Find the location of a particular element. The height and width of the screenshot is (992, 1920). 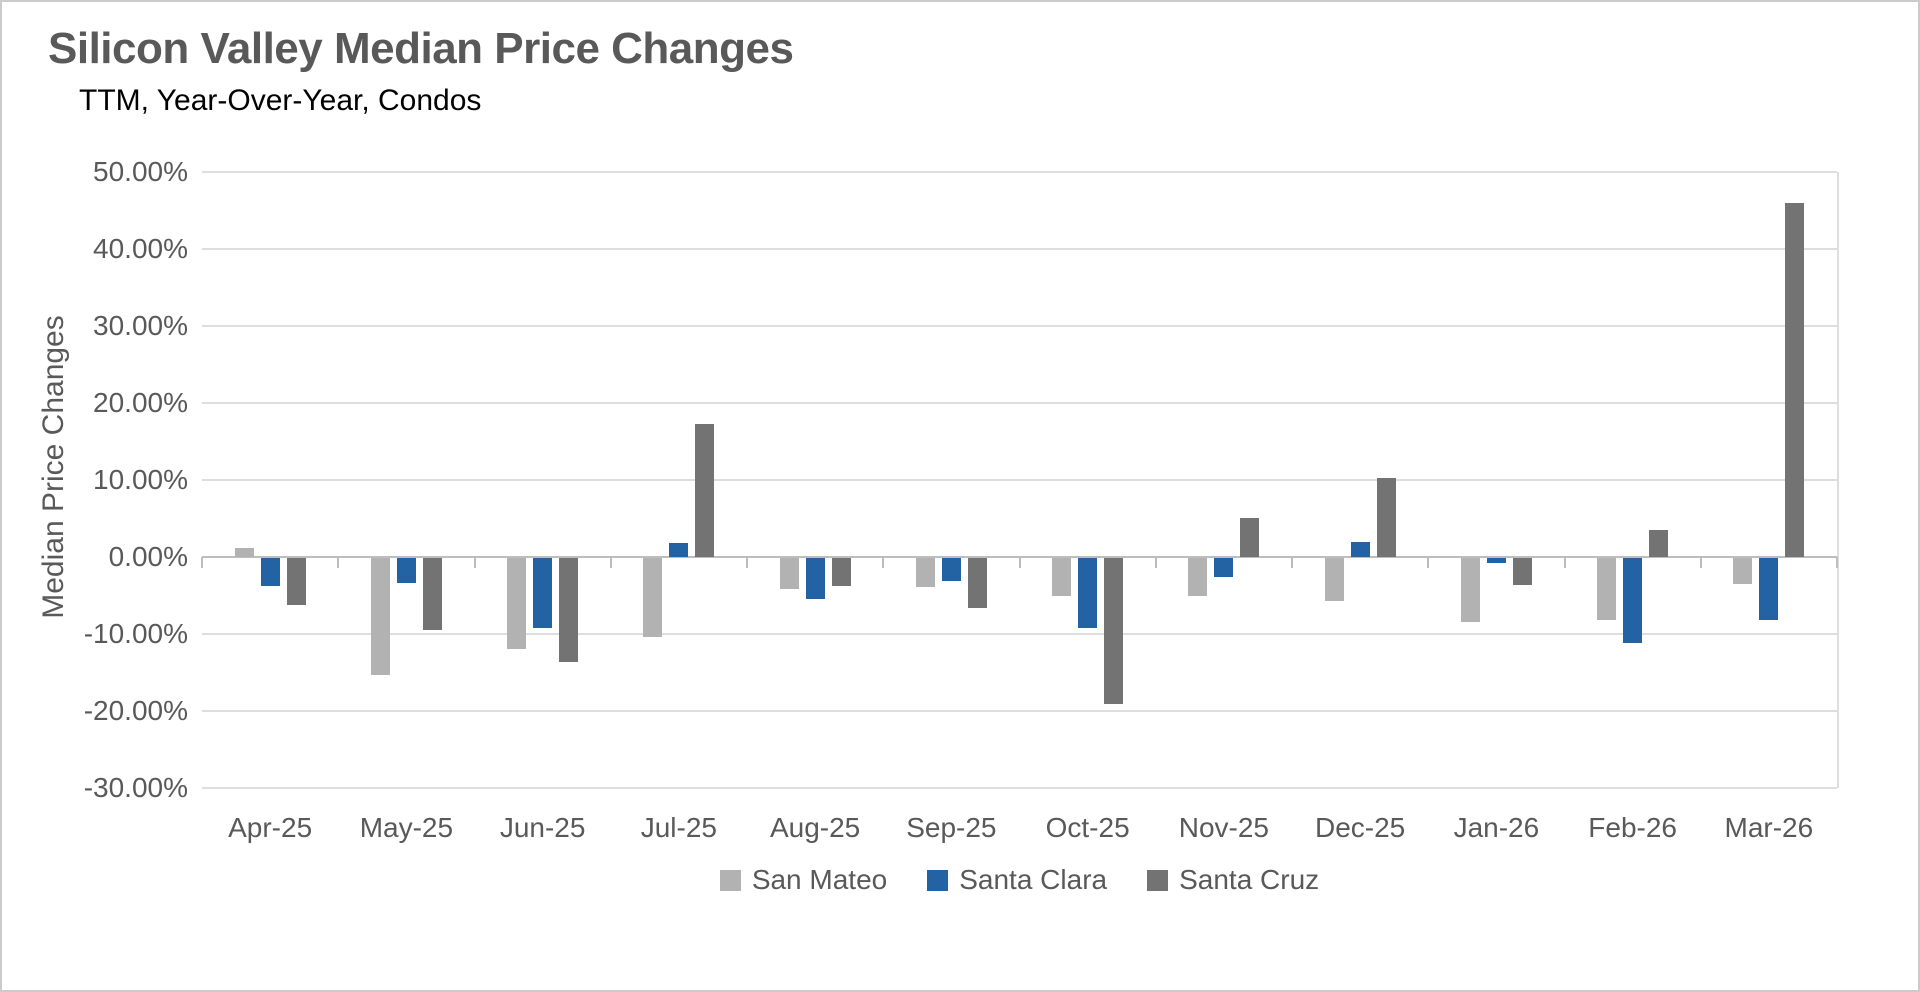

chart-subtitle: TTM, Year-Over-Year, Condos is located at coordinates (280, 100).